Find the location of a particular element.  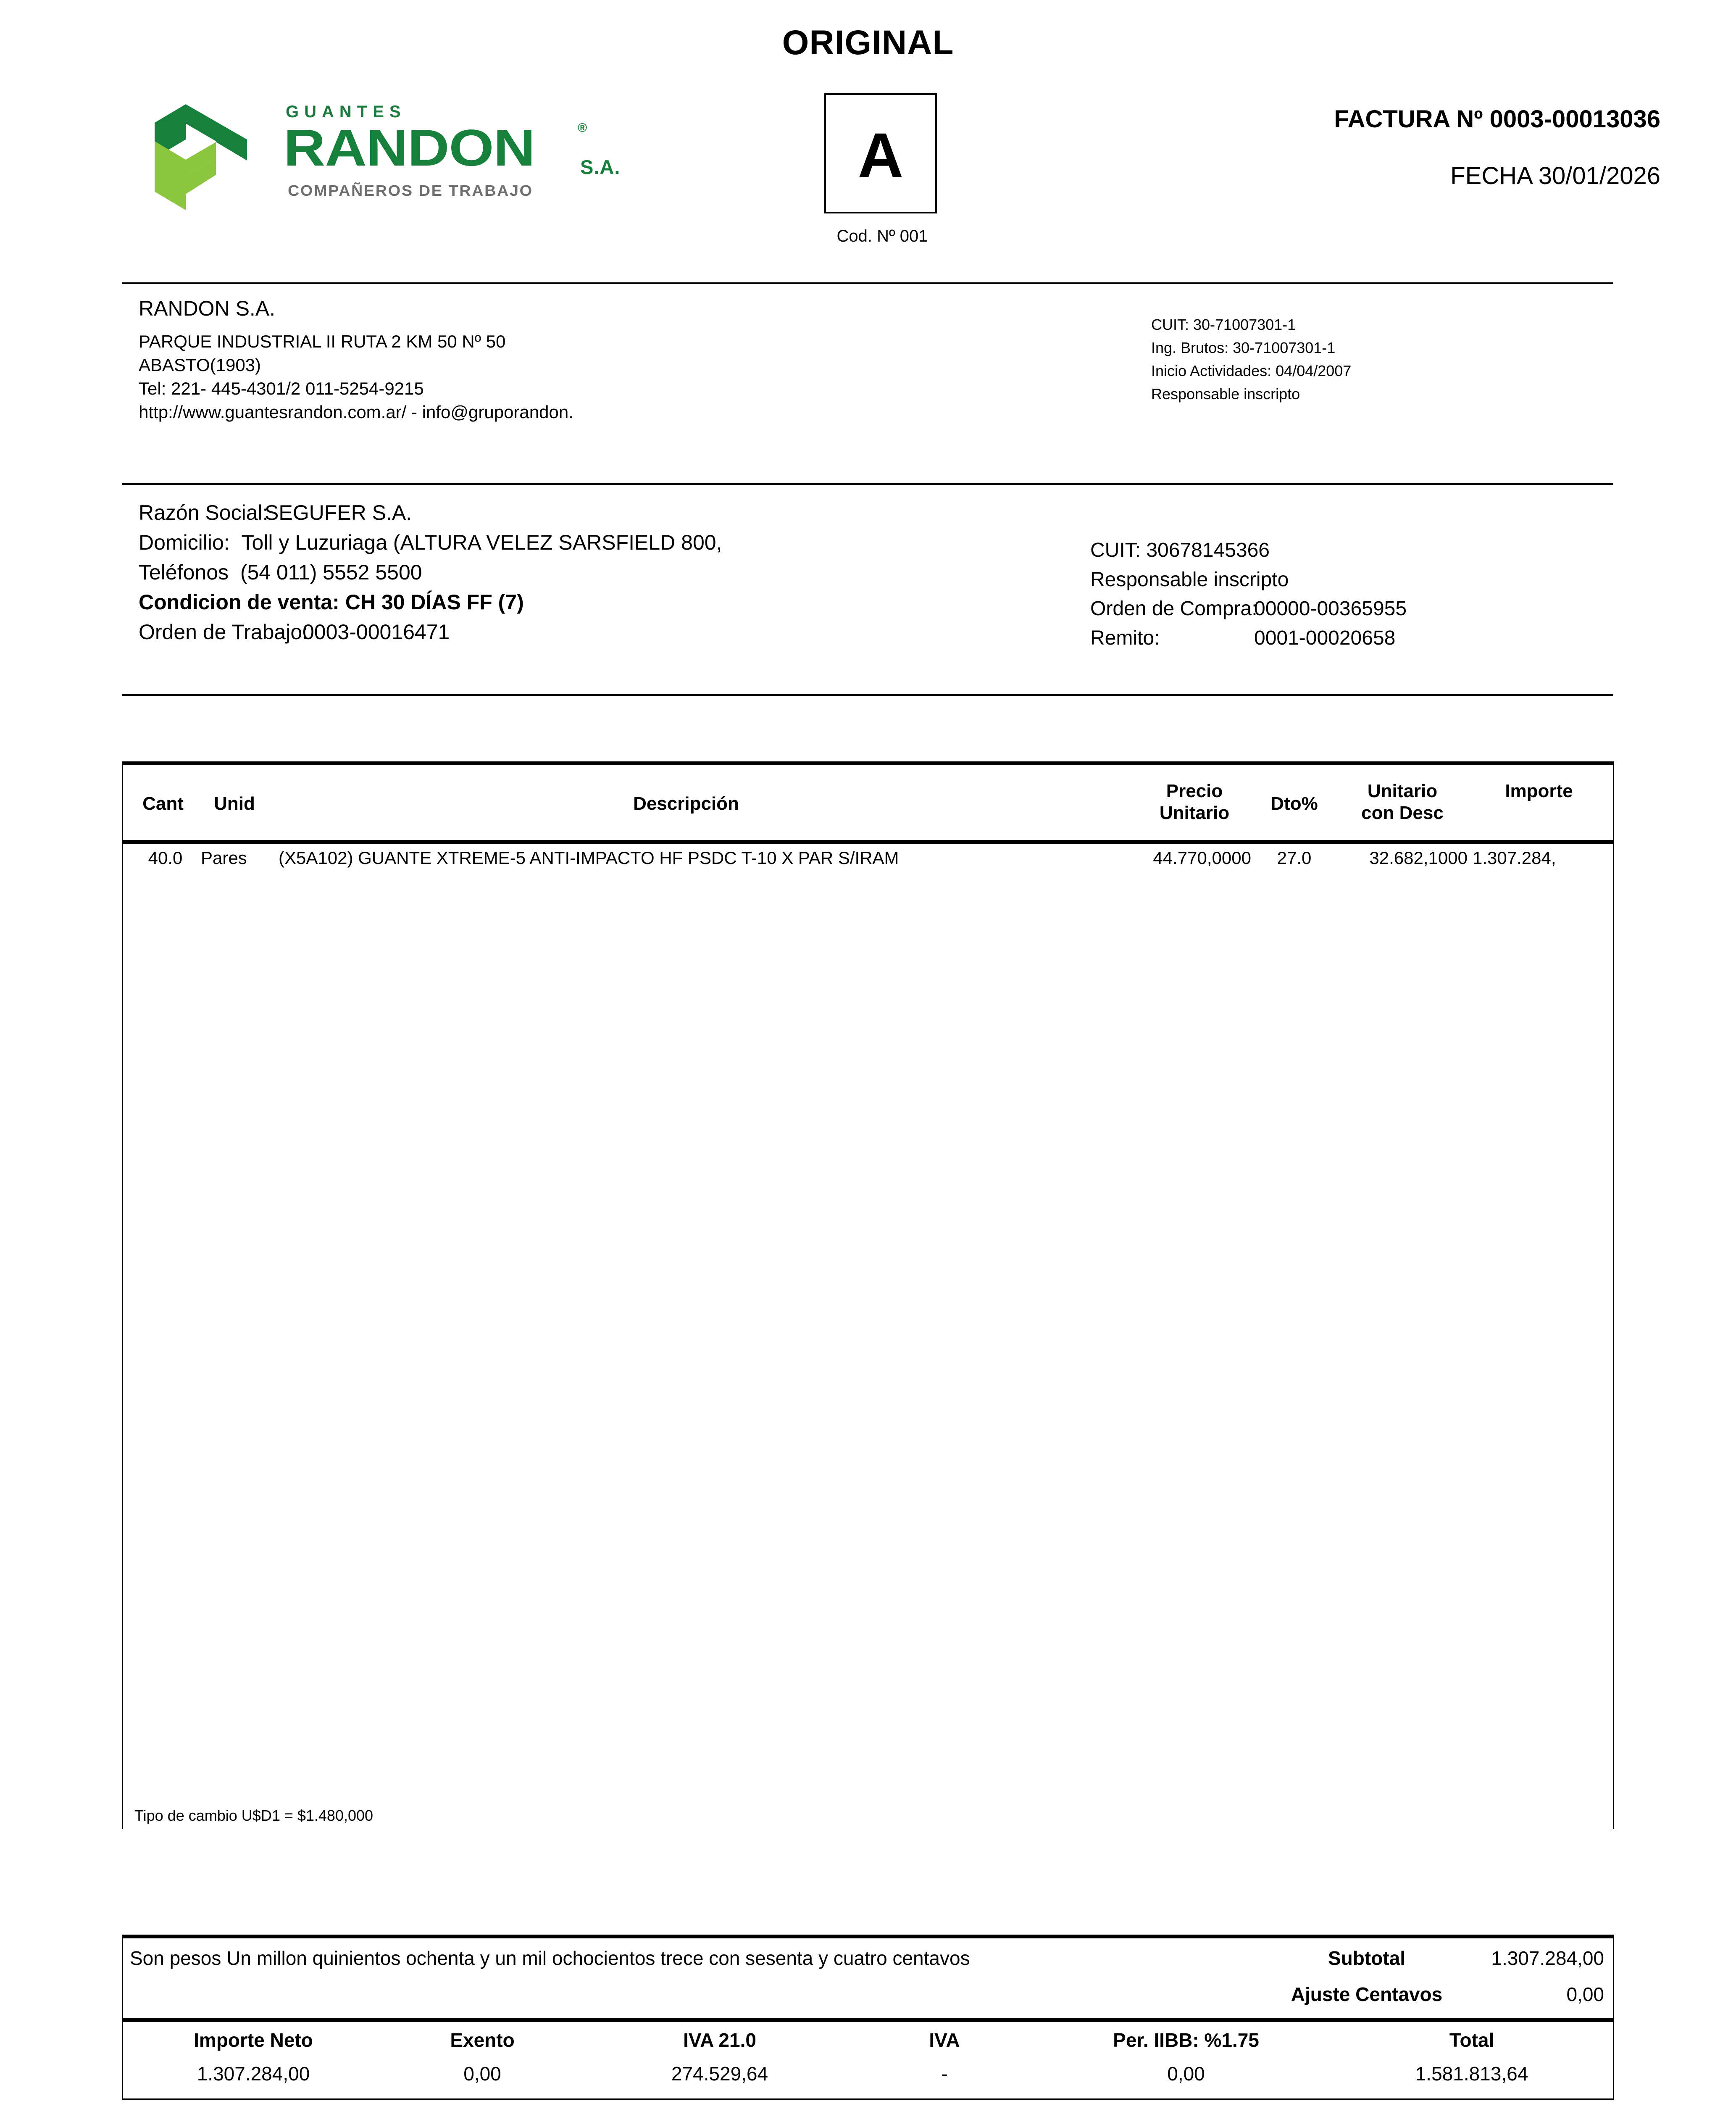

customer-razon-social-label: Razón Social: is located at coordinates (203, 512).